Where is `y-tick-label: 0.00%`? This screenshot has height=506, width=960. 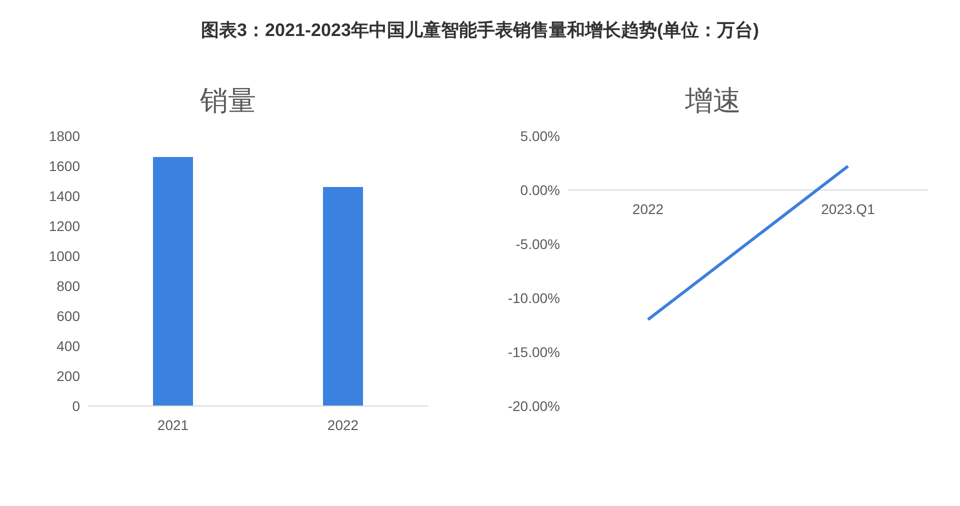
y-tick-label: 0.00% is located at coordinates (540, 190).